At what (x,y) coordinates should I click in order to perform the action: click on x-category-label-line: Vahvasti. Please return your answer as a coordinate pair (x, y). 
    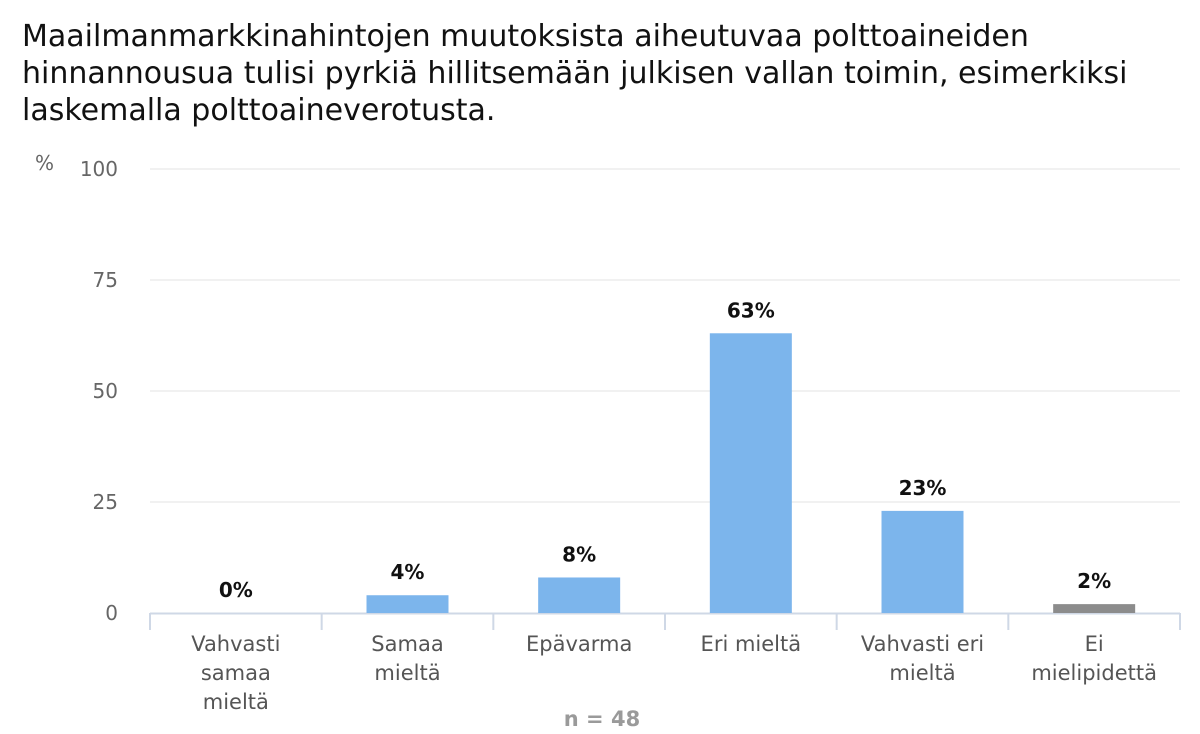
    Looking at the image, I should click on (235, 644).